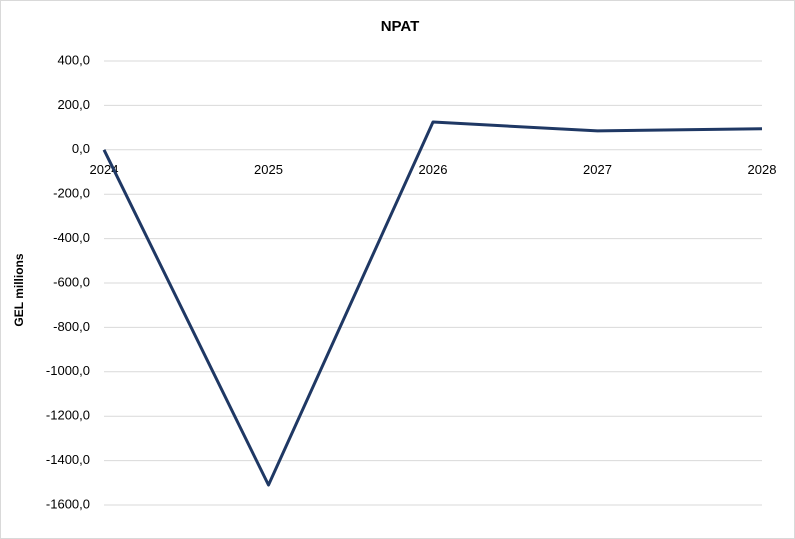  Describe the element at coordinates (73, 59) in the screenshot. I see `y-tick-label: 400,0` at that location.